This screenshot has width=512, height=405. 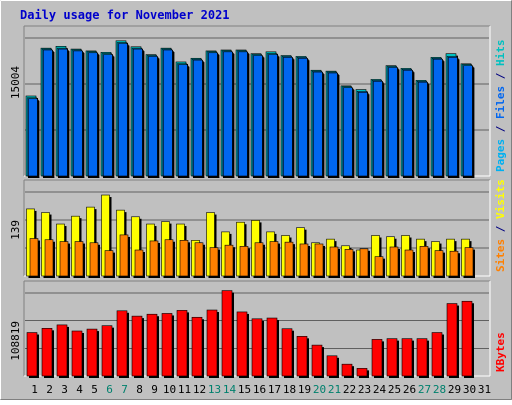 I want to click on legend-entry: KBytes, so click(x=500, y=352).